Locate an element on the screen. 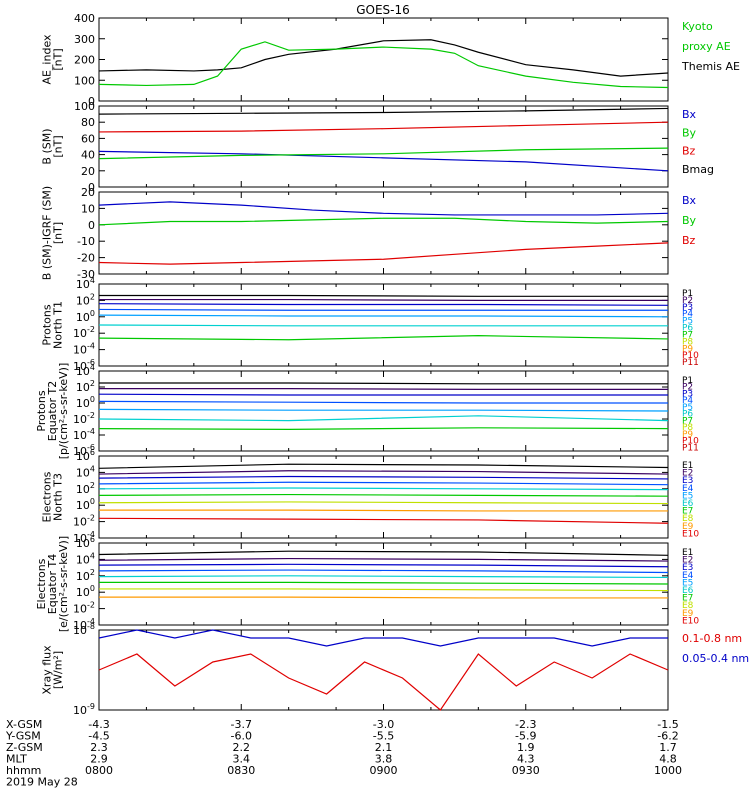 The height and width of the screenshot is (800, 750). ephem-label: hhmm is located at coordinates (23, 770).